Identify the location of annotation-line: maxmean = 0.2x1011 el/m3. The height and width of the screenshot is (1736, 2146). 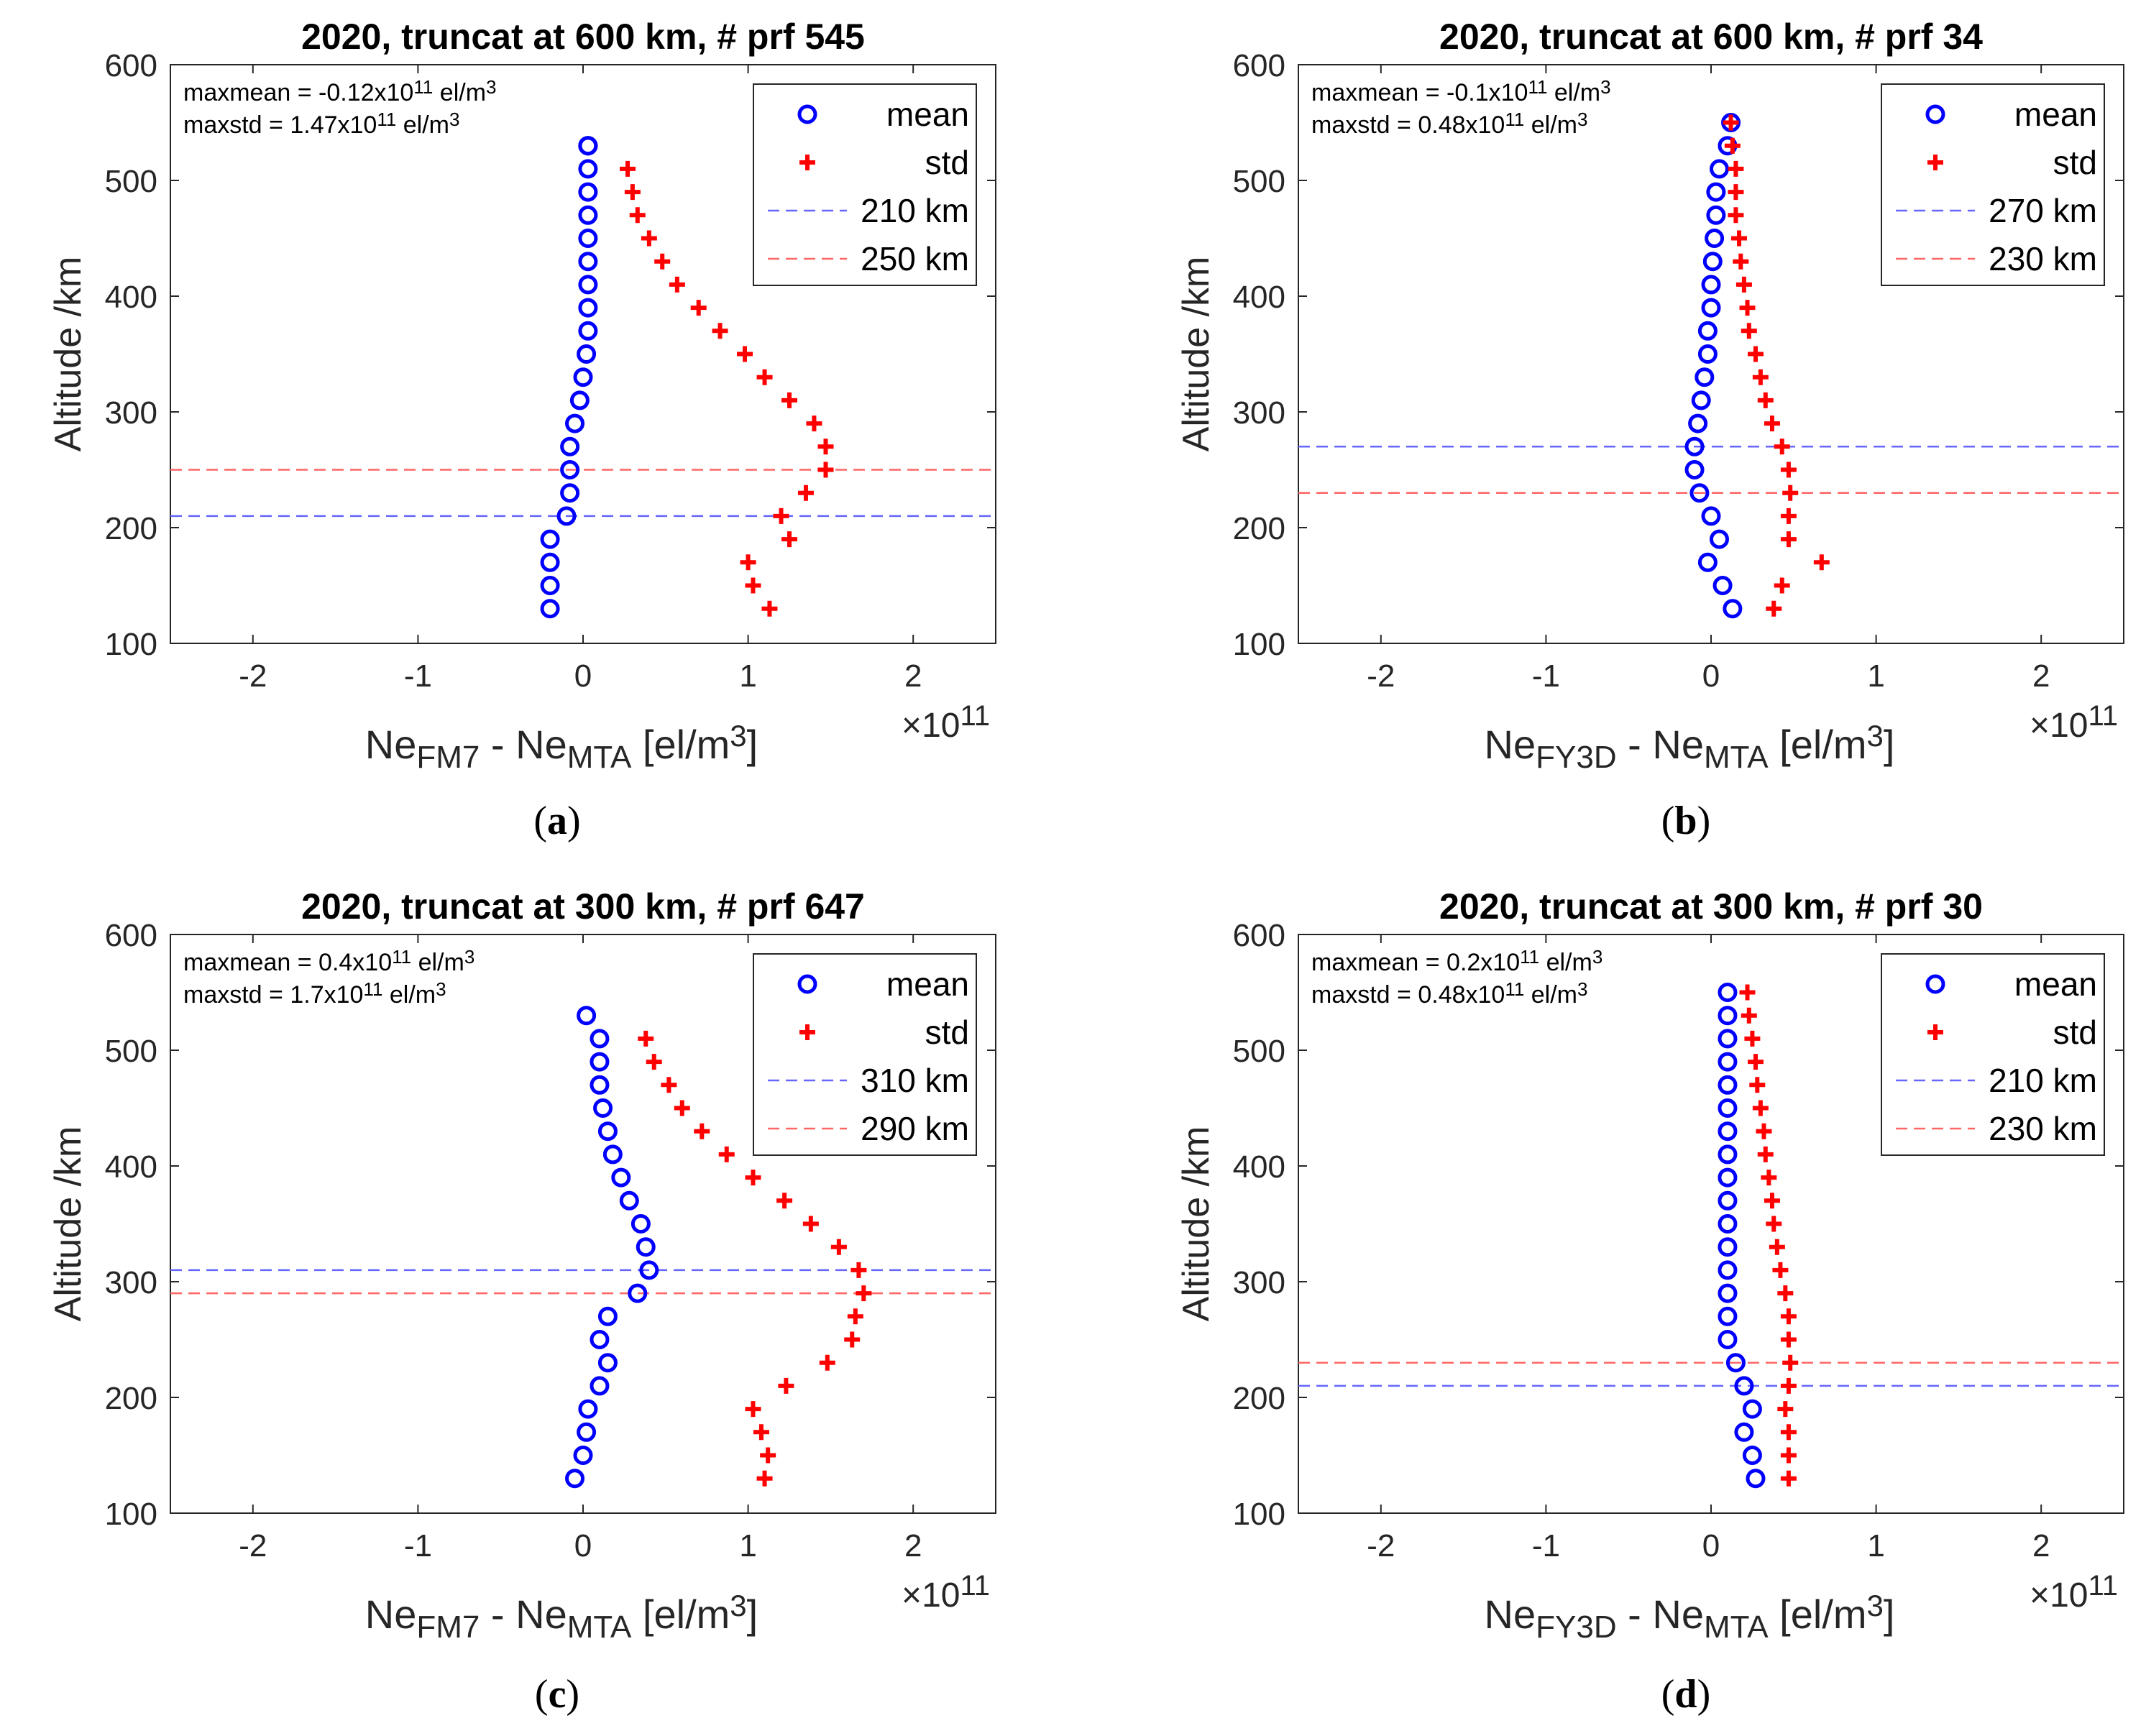
(1456, 961).